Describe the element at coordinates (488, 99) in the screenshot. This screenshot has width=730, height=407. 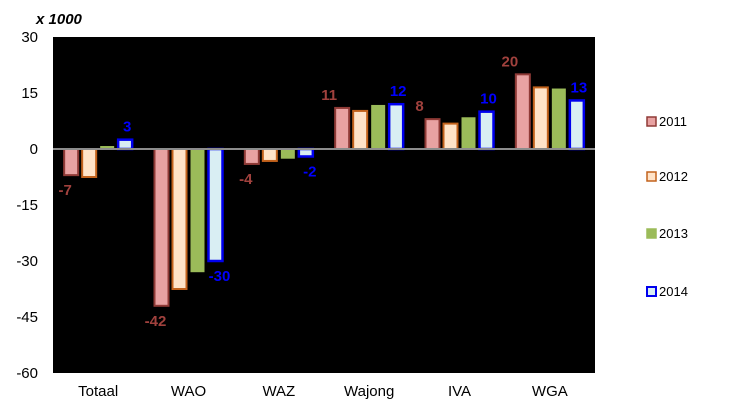
I see `data-label-2014: 10` at that location.